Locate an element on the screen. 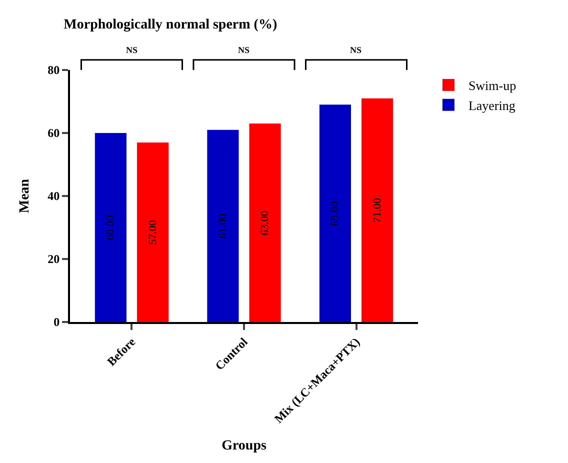  y-tick-label: 20 is located at coordinates (54, 259).